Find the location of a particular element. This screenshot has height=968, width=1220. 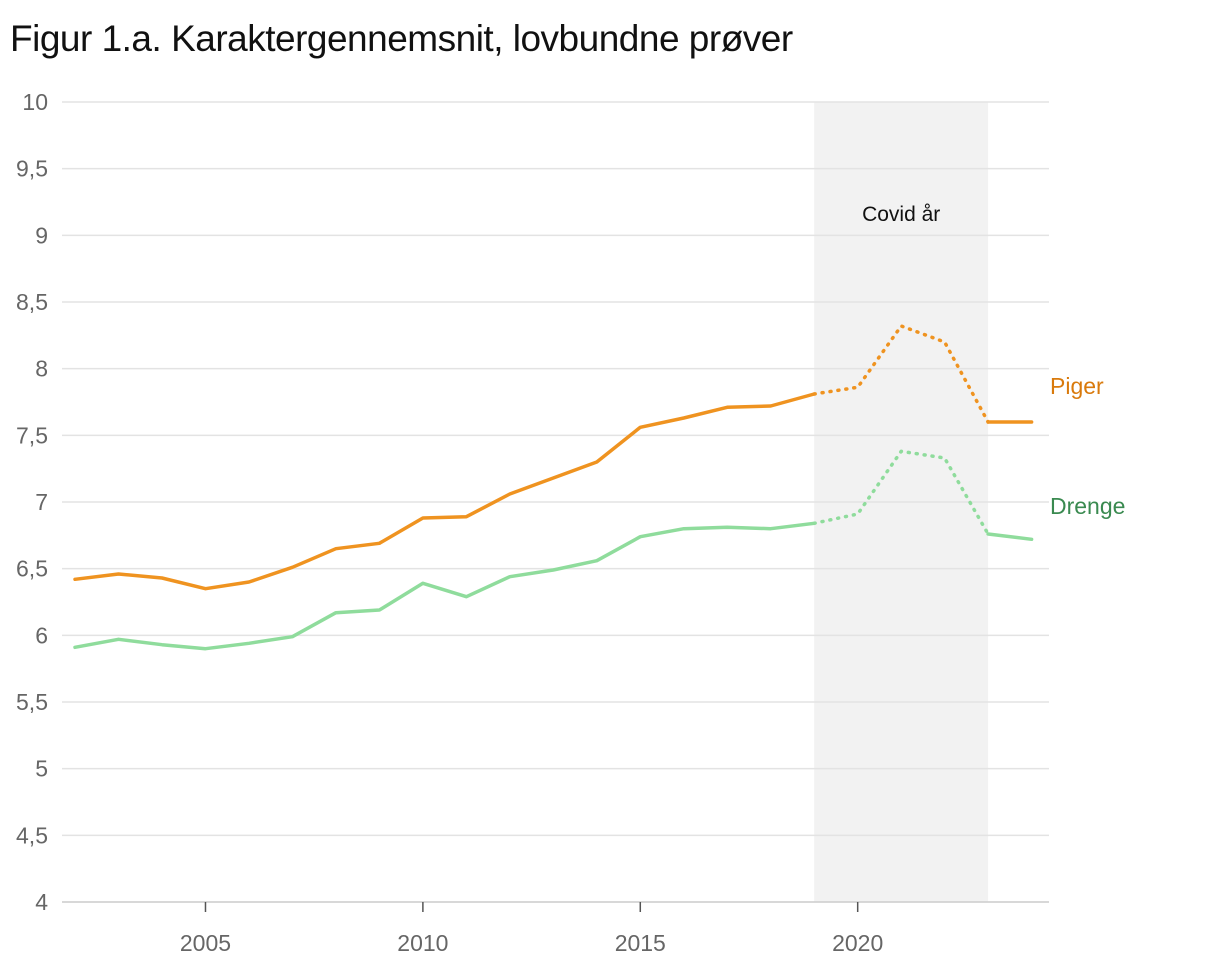

series-line-drenge is located at coordinates (444, 586).